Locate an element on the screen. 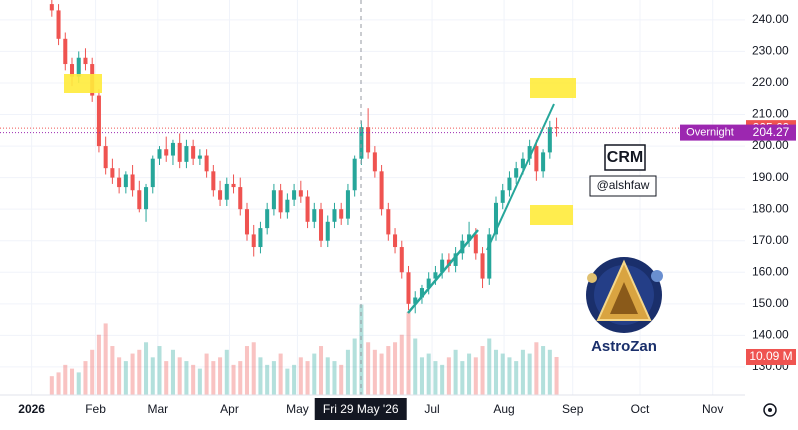  handle-label: @alshfaw is located at coordinates (623, 185).